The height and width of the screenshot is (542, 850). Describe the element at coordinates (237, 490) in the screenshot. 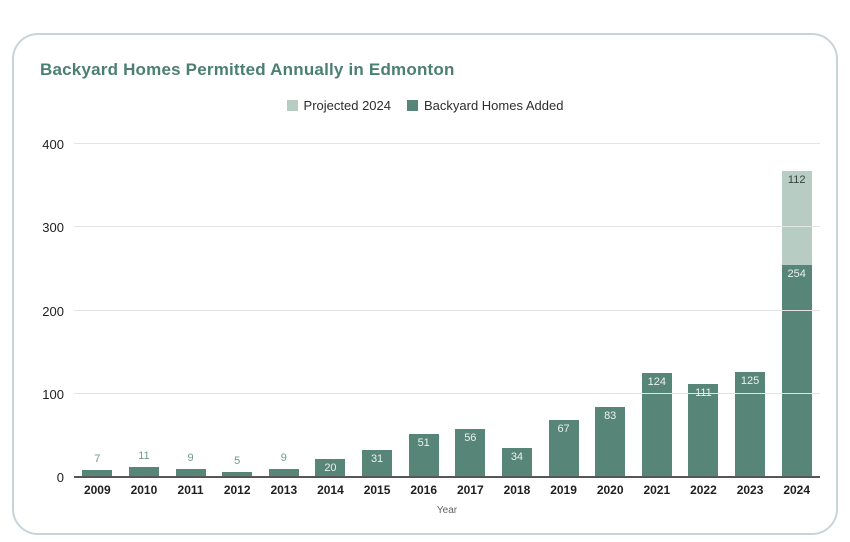

I see `x-axis-tick-label: 2012` at that location.